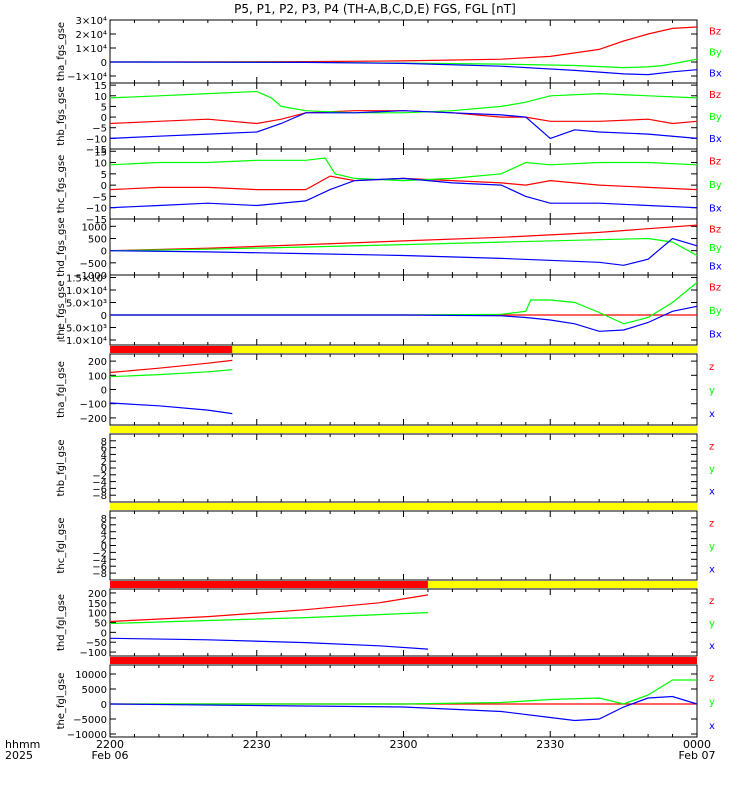 The height and width of the screenshot is (800, 750). What do you see at coordinates (697, 744) in the screenshot?
I see `x-tick-label: 0000` at bounding box center [697, 744].